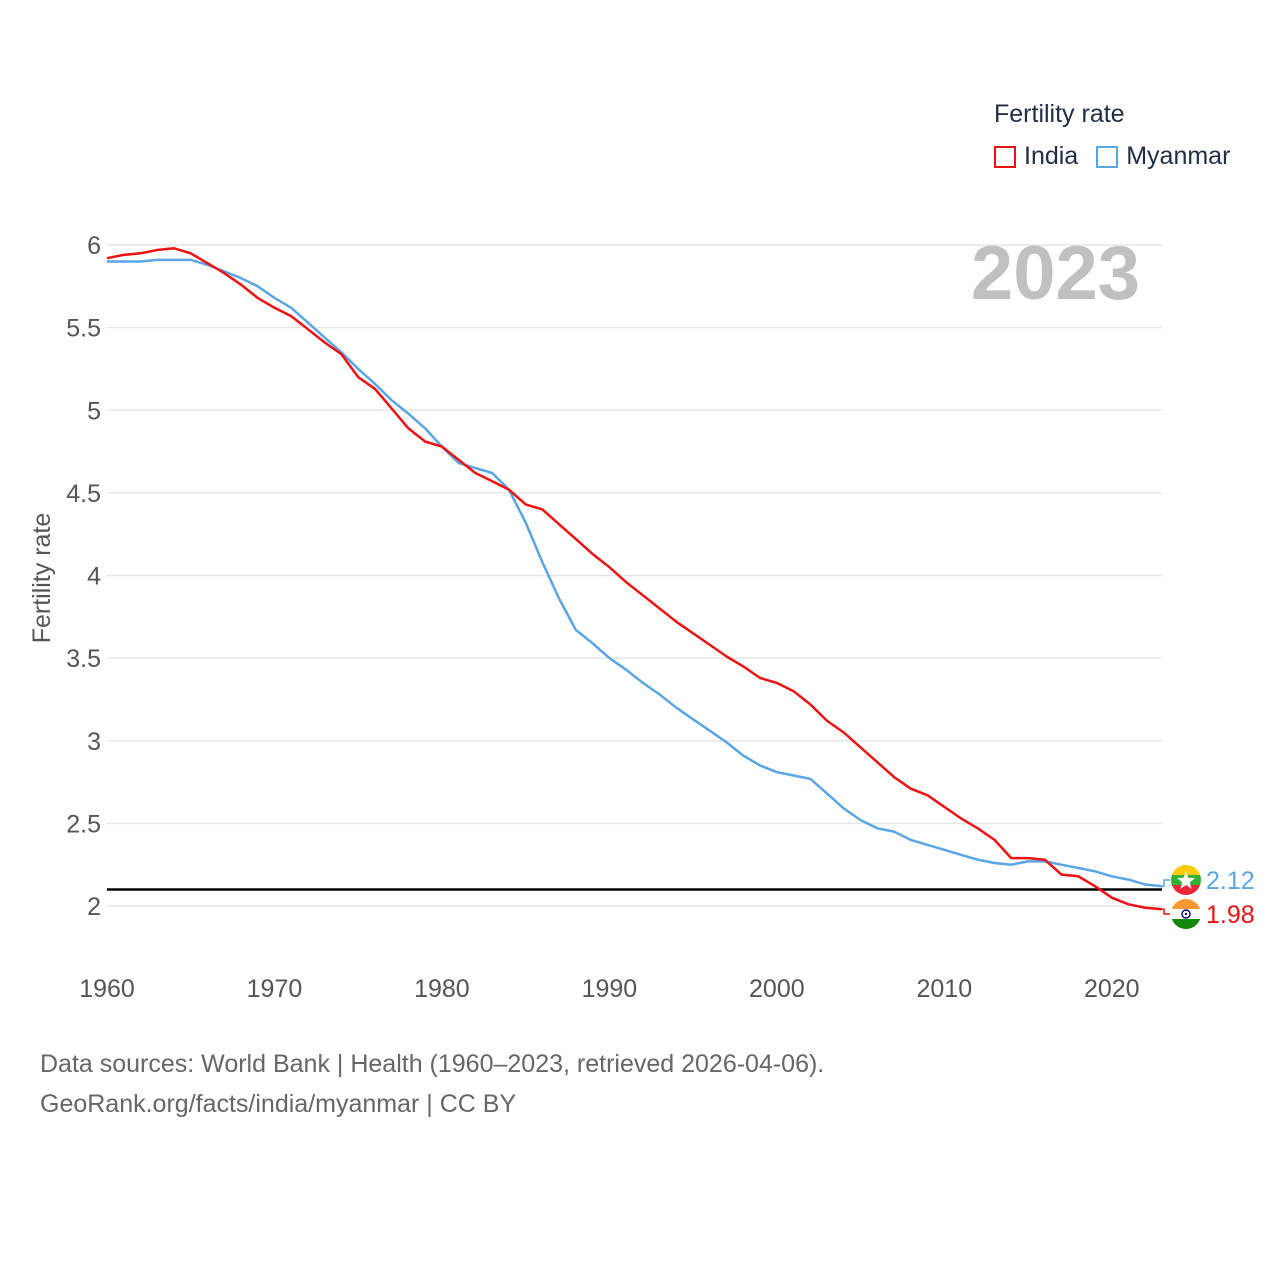 This screenshot has width=1280, height=1280. I want to click on x-tick-label: 2020, so click(1112, 989).